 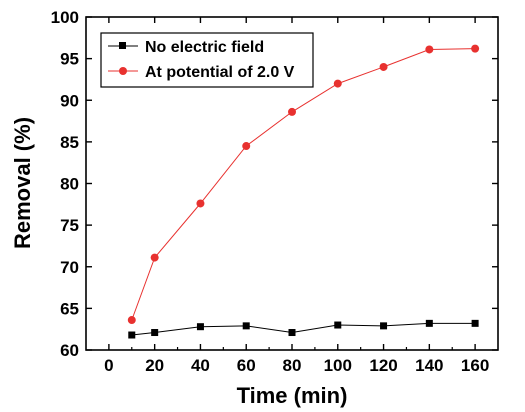 What do you see at coordinates (429, 365) in the screenshot?
I see `x-tick-label: 140` at bounding box center [429, 365].